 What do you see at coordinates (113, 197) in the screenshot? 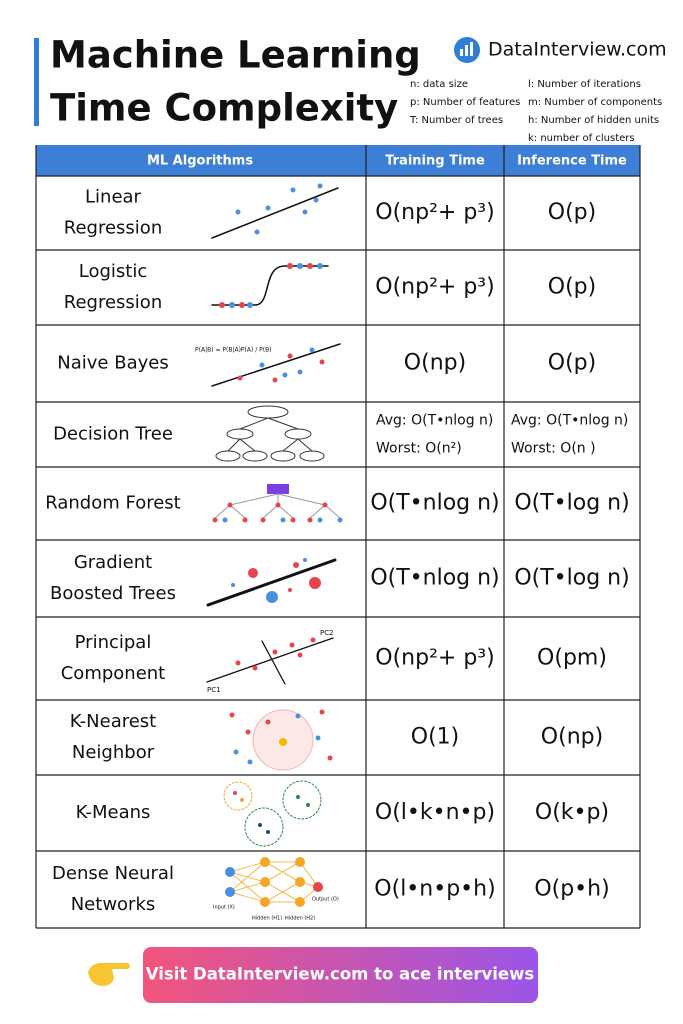
I see `algorithm-name: Linear` at bounding box center [113, 197].